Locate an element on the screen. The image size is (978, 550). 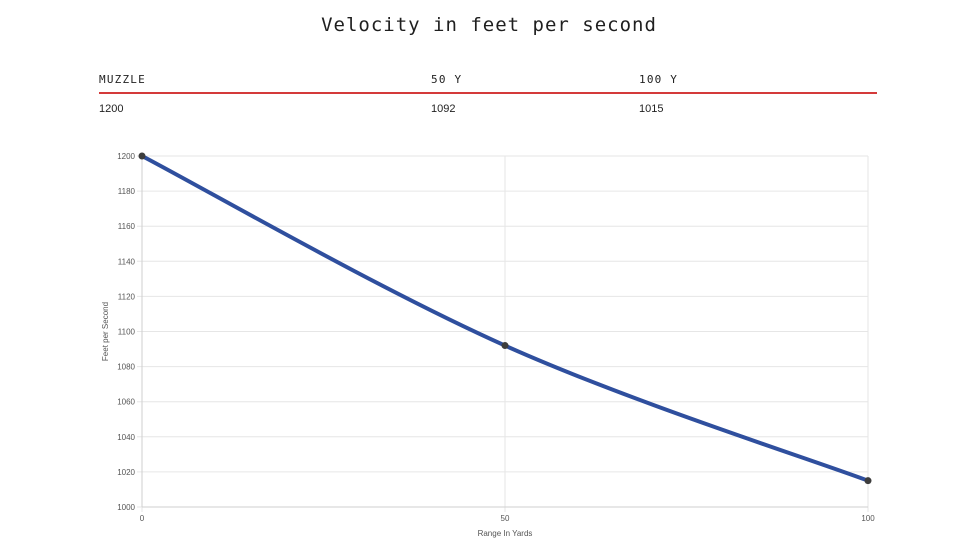
y-tick-label: 1160 is located at coordinates (127, 226).